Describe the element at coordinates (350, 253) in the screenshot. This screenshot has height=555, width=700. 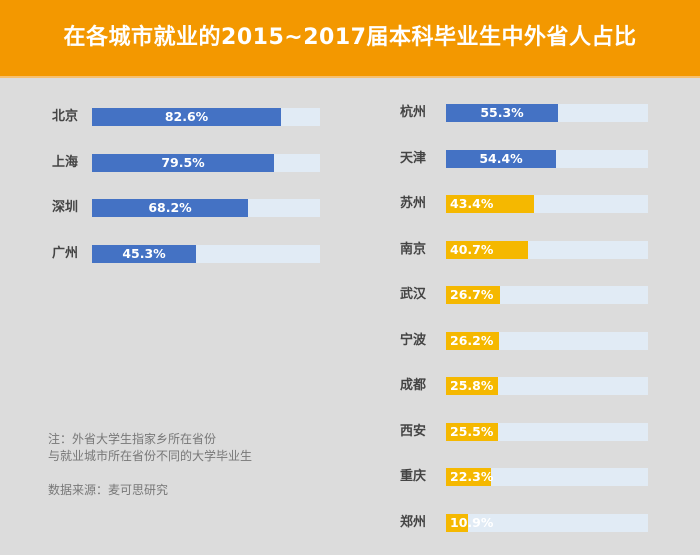
I see `bar-row: 广州 45.3%` at that location.